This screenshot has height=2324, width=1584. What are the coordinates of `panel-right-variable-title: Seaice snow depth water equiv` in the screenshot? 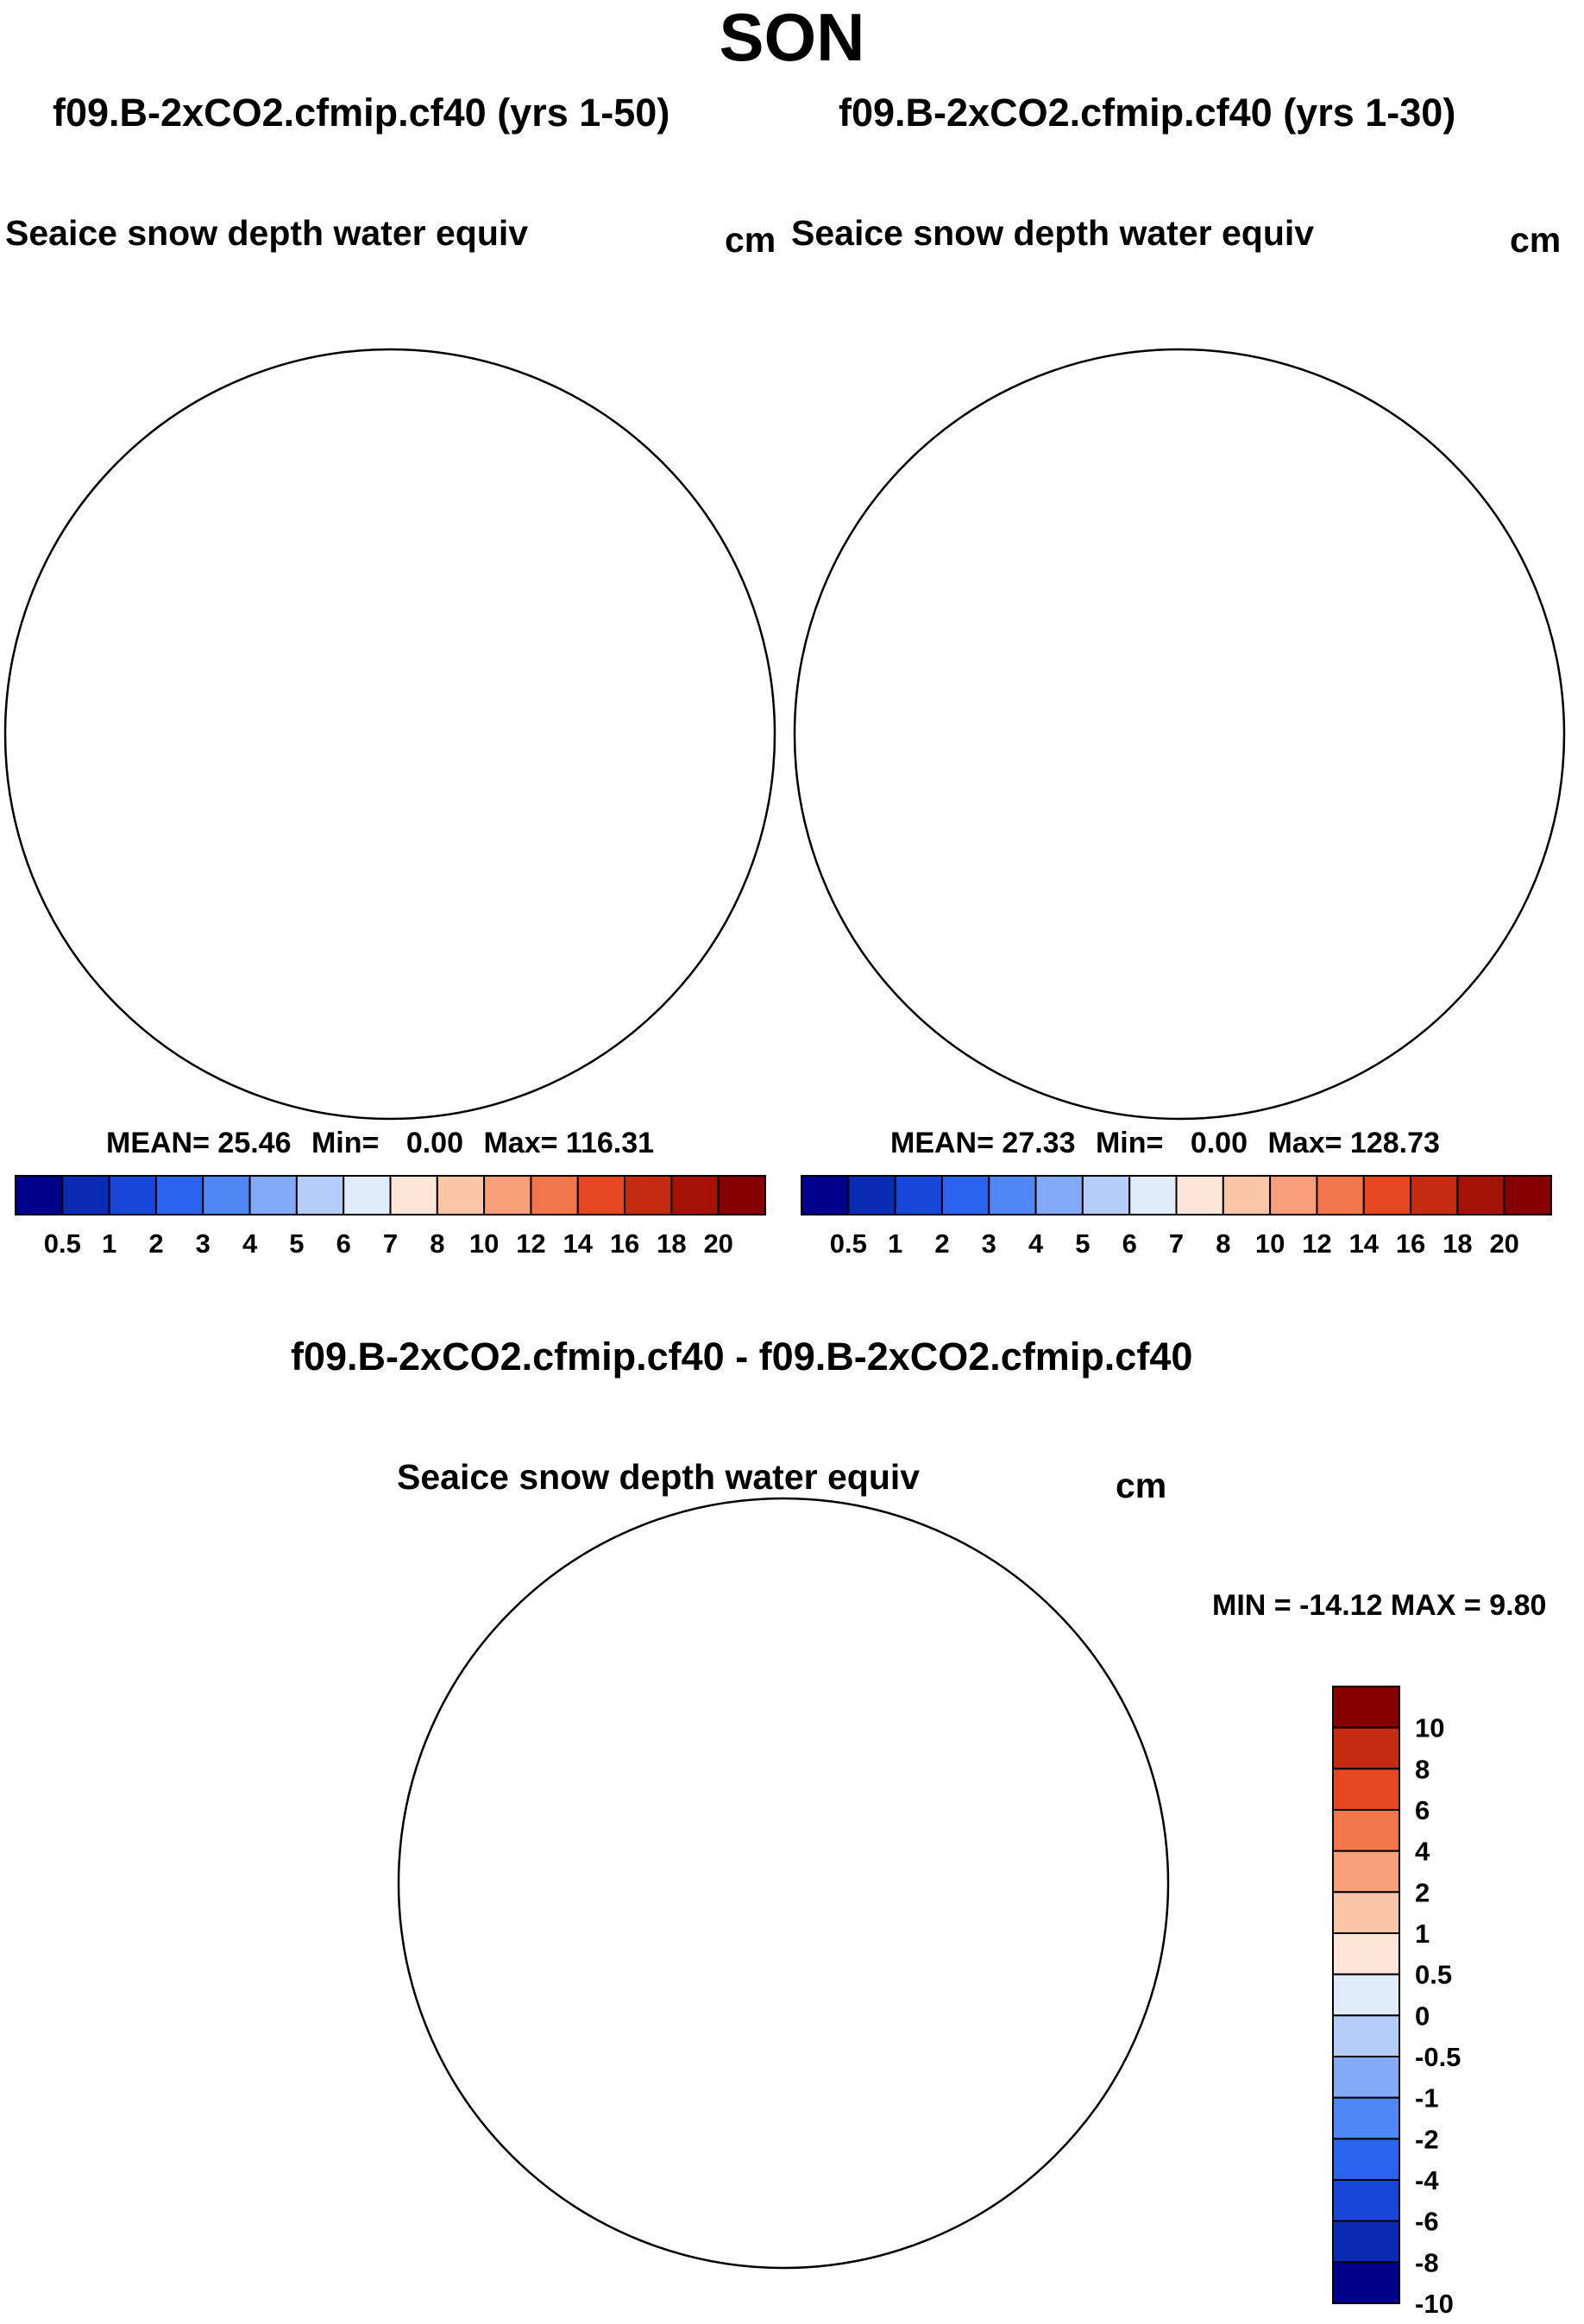 It's located at (1053, 233).